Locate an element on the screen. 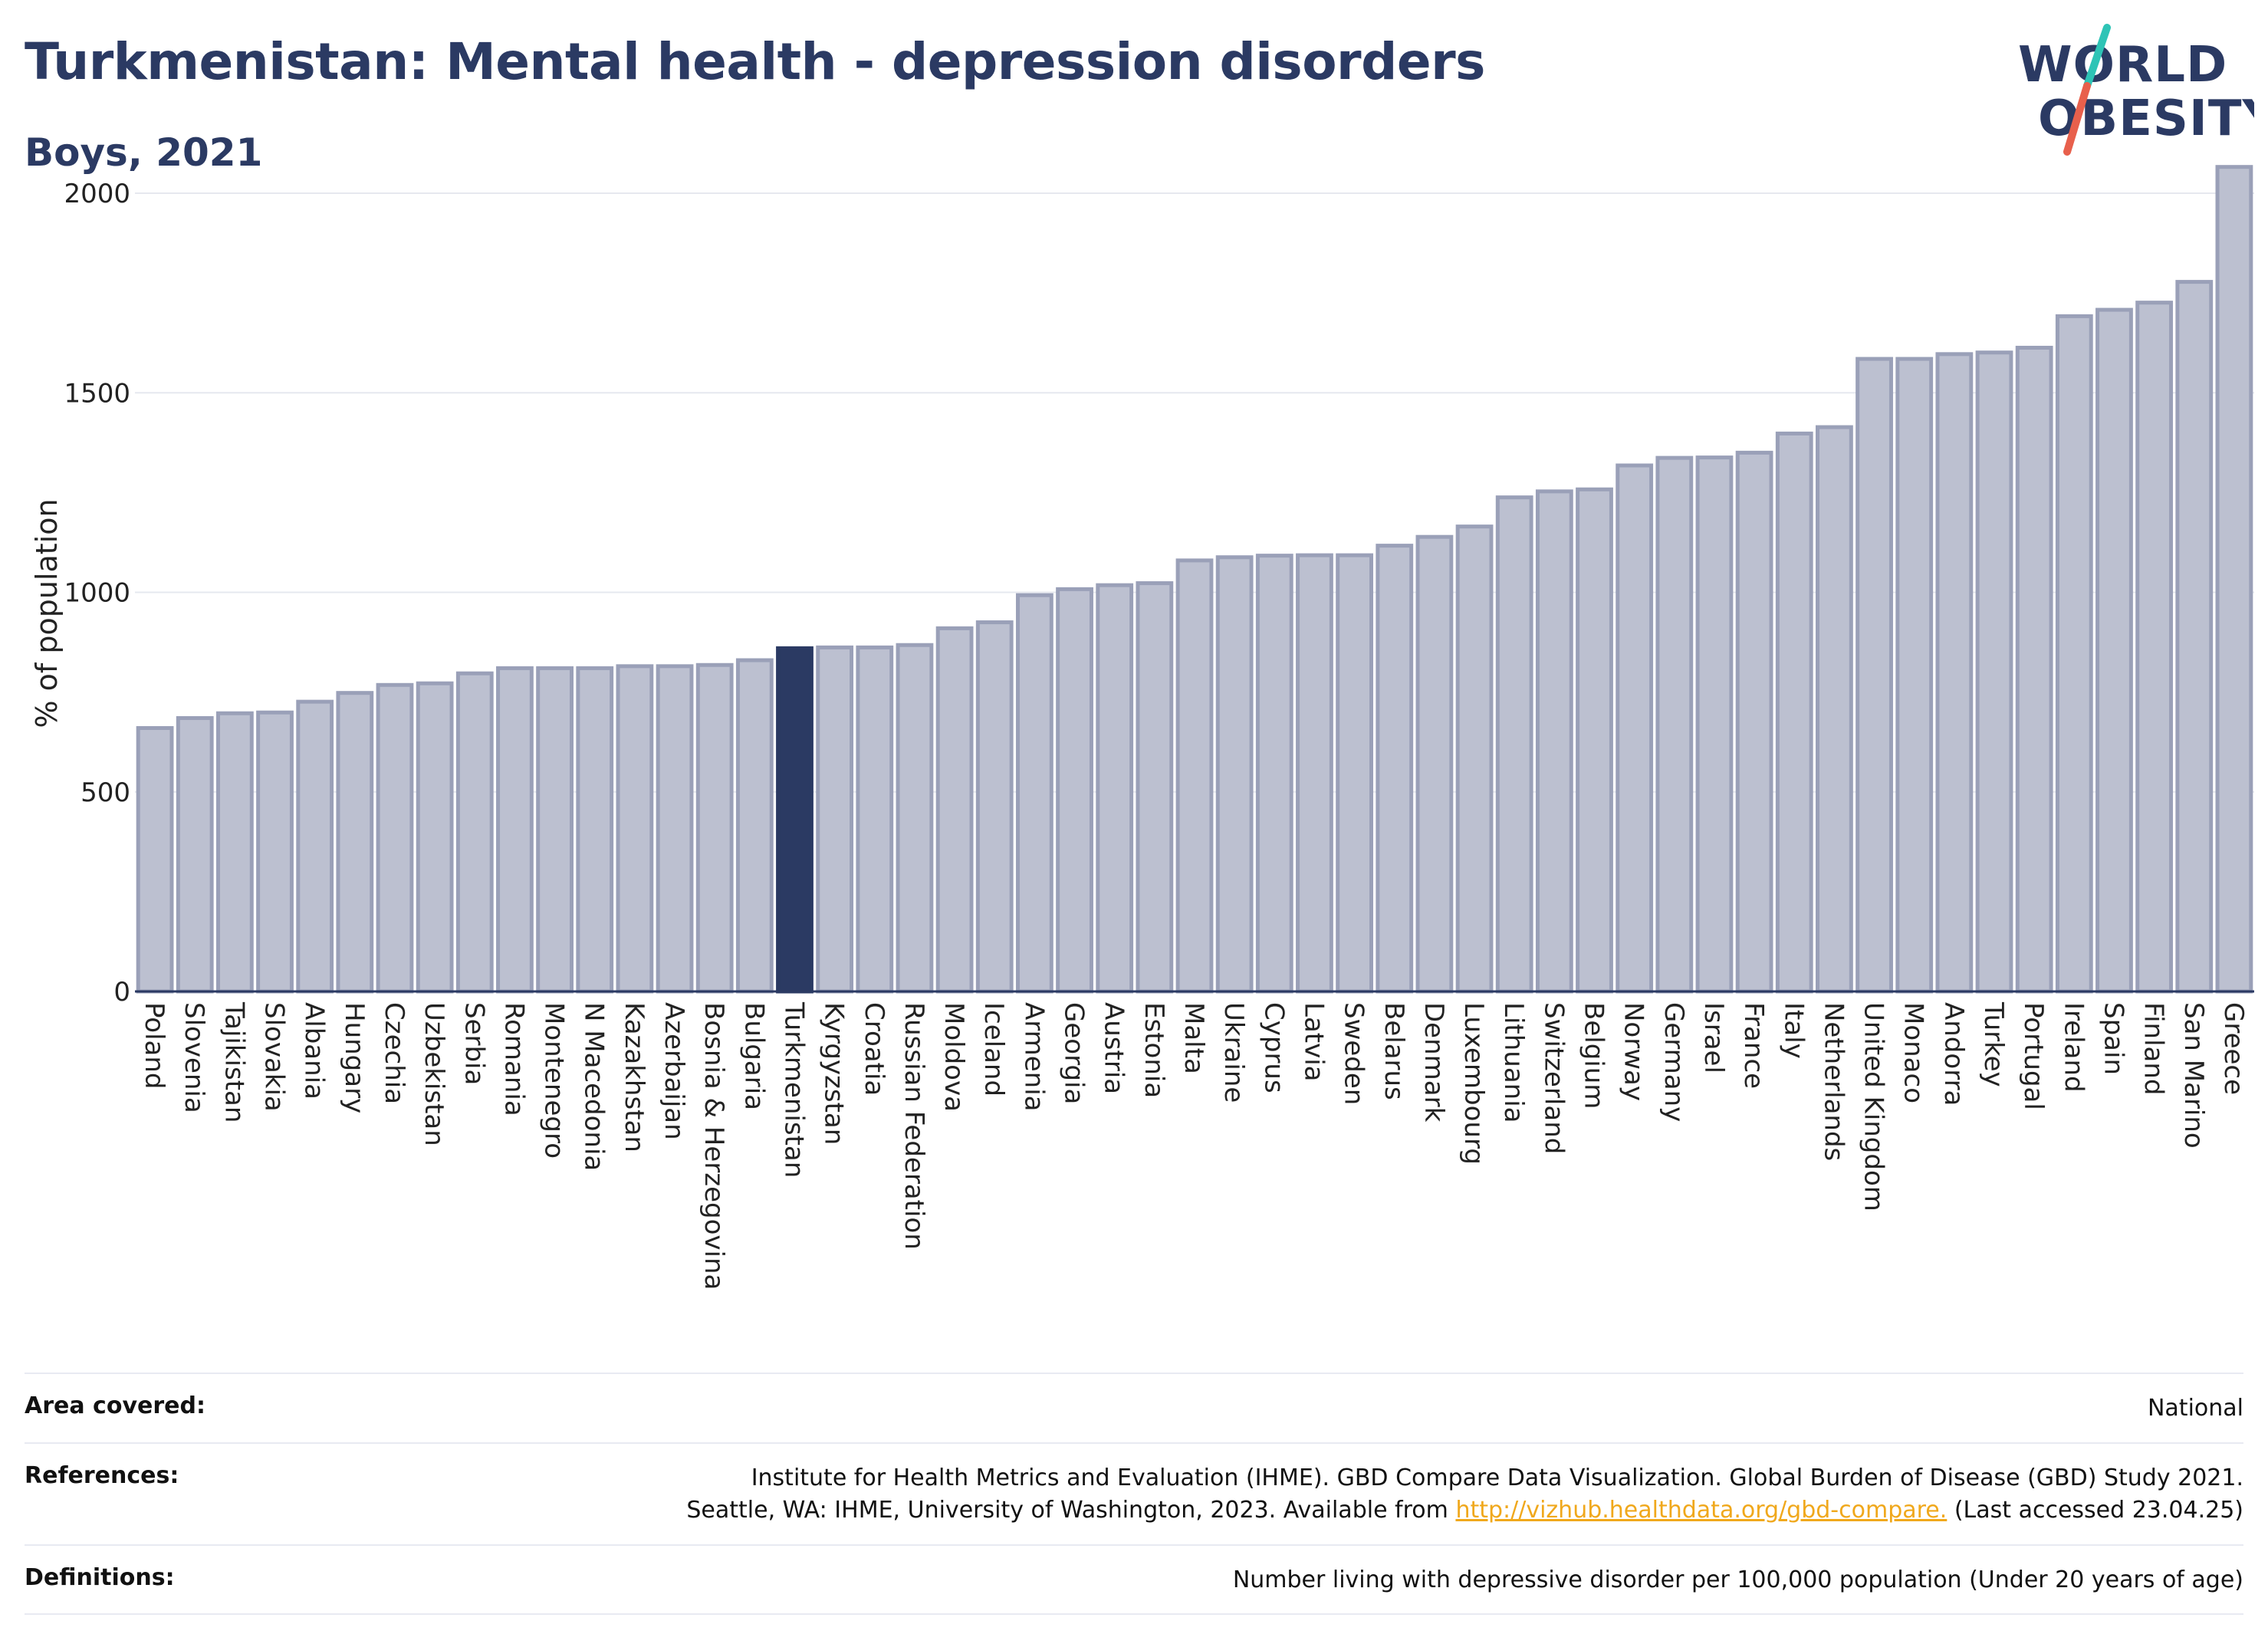  world-obesity-logo: WORLD OBESITY is located at coordinates (2136, 90).